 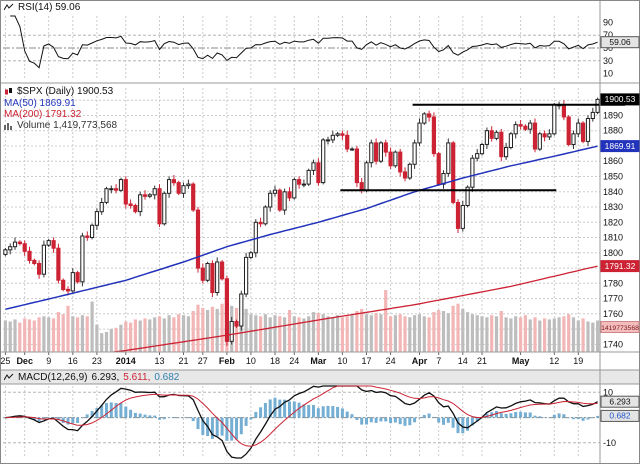 What do you see at coordinates (304, 42) in the screenshot?
I see `rsi-line` at bounding box center [304, 42].